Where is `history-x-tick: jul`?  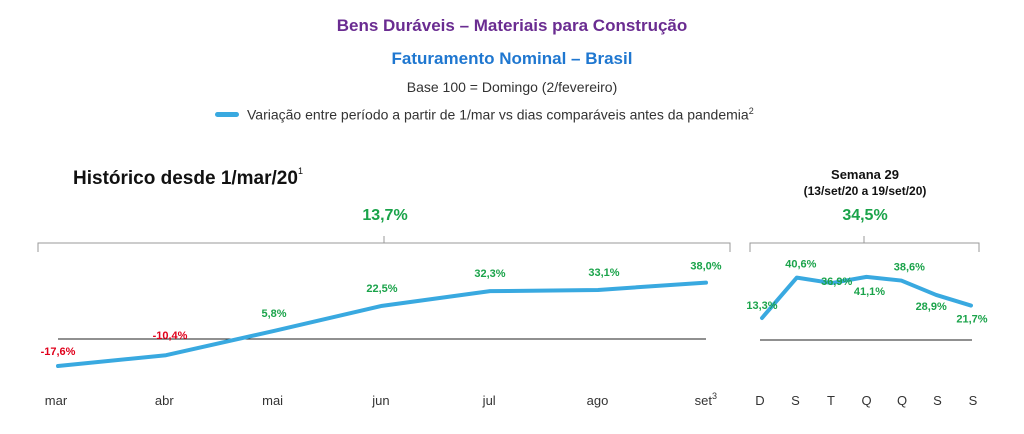 history-x-tick: jul is located at coordinates (489, 400).